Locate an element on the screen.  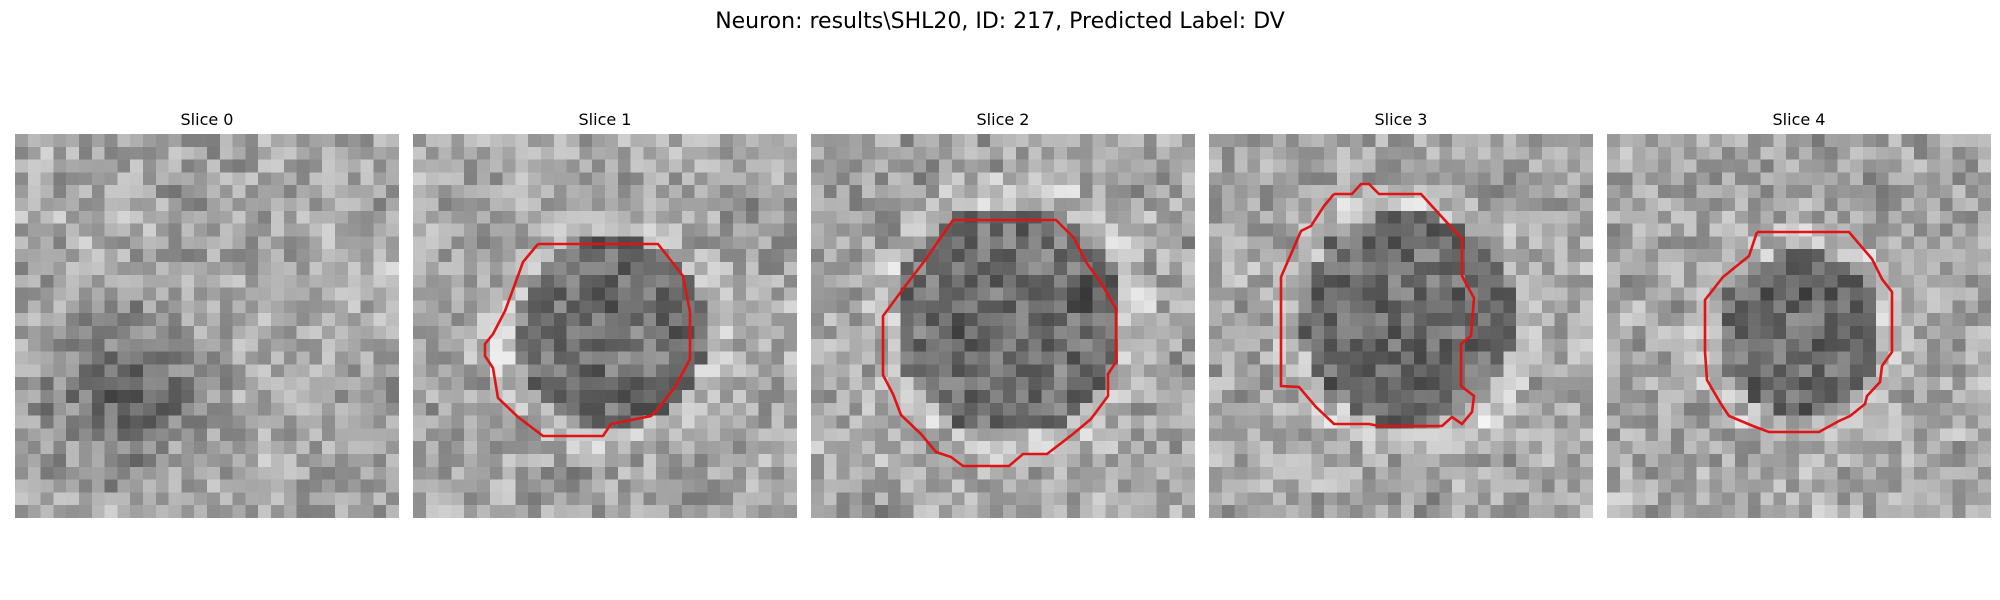
slice-title: Slice 0 is located at coordinates (207, 119).